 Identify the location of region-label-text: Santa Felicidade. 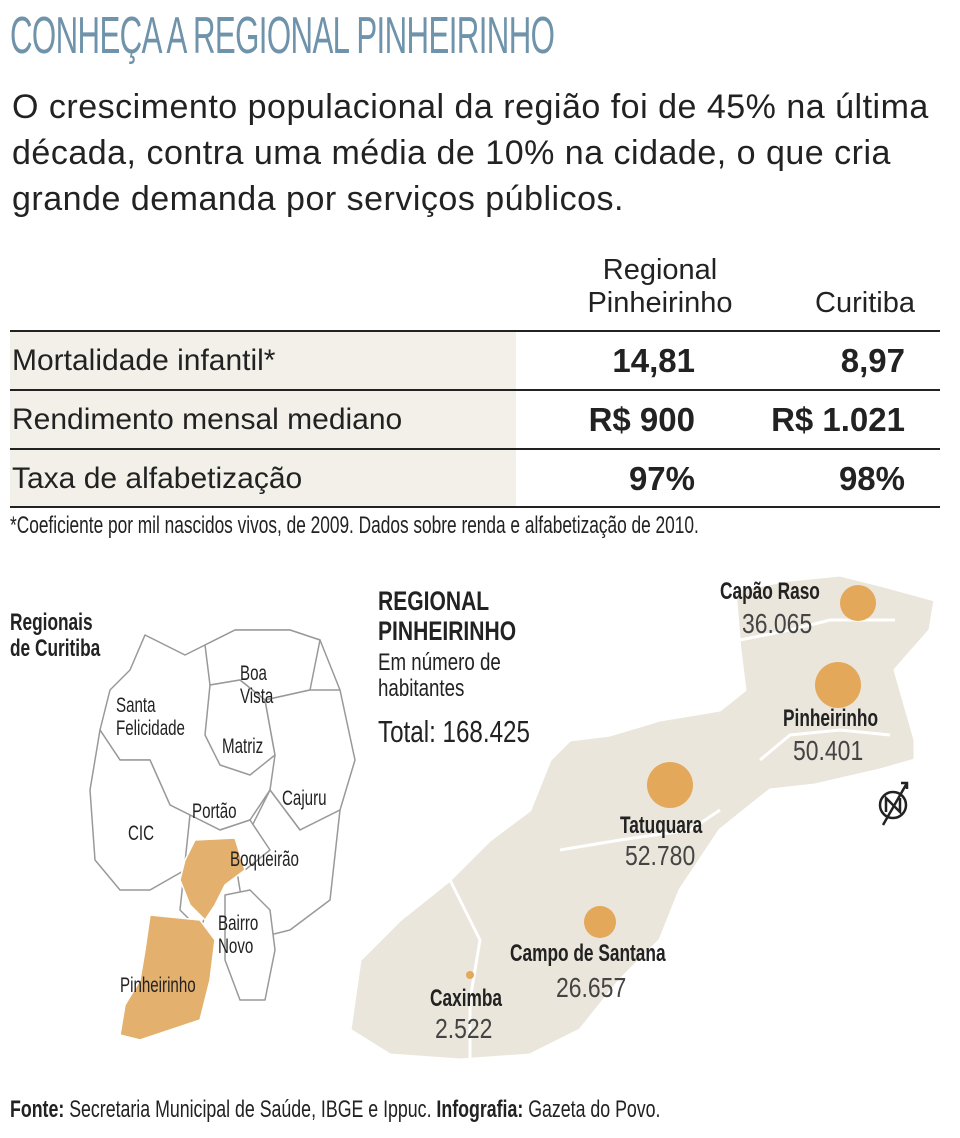
(150, 717).